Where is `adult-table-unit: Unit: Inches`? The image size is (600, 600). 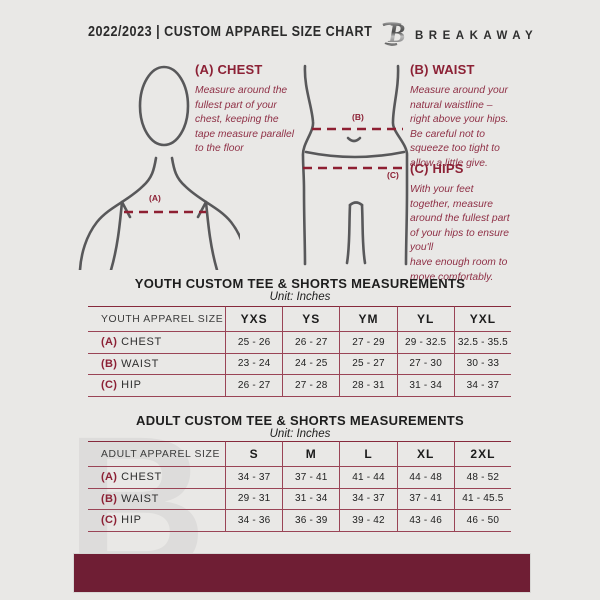
adult-table-unit: Unit: Inches is located at coordinates (300, 434).